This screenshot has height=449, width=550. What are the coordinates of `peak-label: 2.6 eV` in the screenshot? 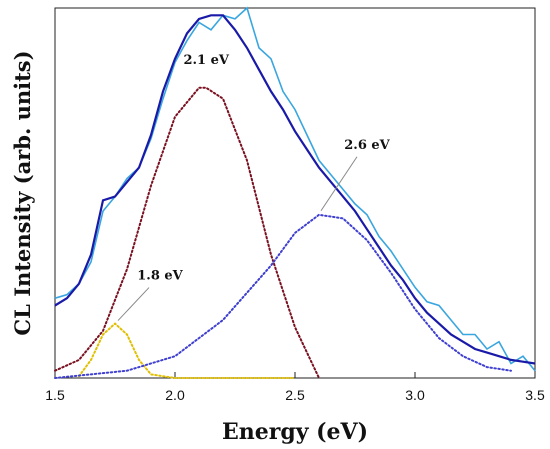 It's located at (367, 145).